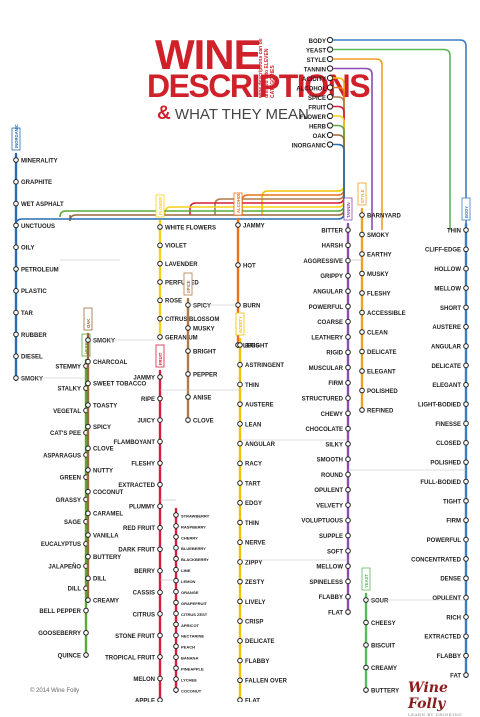  I want to click on term-body: ELEGANT, so click(446, 386).